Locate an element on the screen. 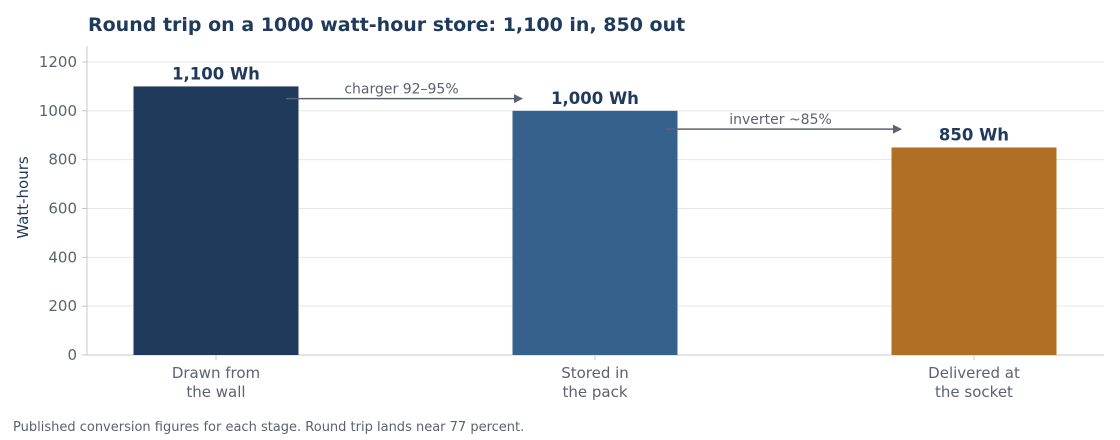 The image size is (1120, 440). bar-value-label: 1,100 Wh is located at coordinates (216, 73).